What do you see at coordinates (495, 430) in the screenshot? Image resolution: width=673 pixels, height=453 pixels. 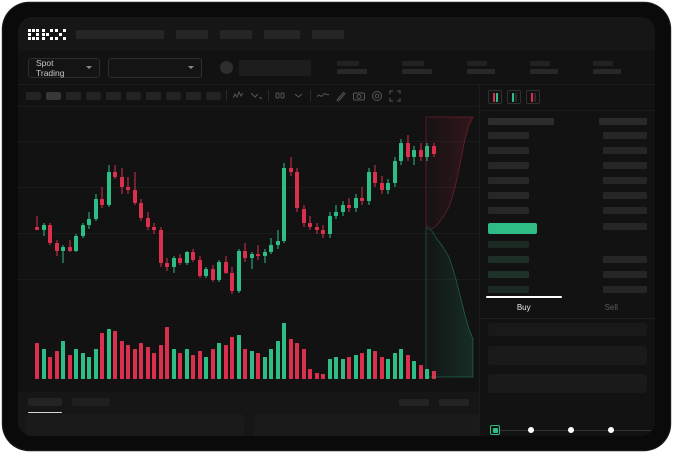 I see `percent-slider-handle` at bounding box center [495, 430].